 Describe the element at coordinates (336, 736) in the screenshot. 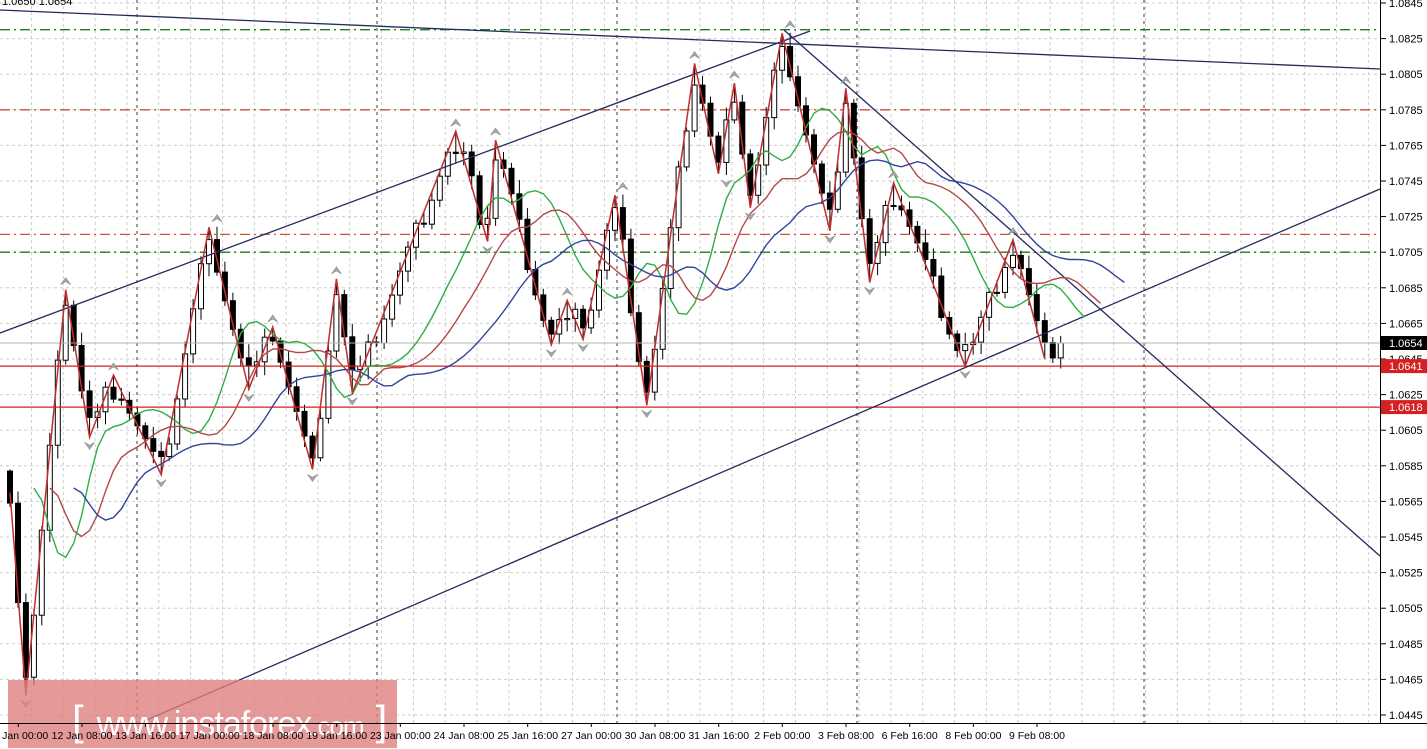

I see `x-axis-label: 19 Jan 16:00` at that location.